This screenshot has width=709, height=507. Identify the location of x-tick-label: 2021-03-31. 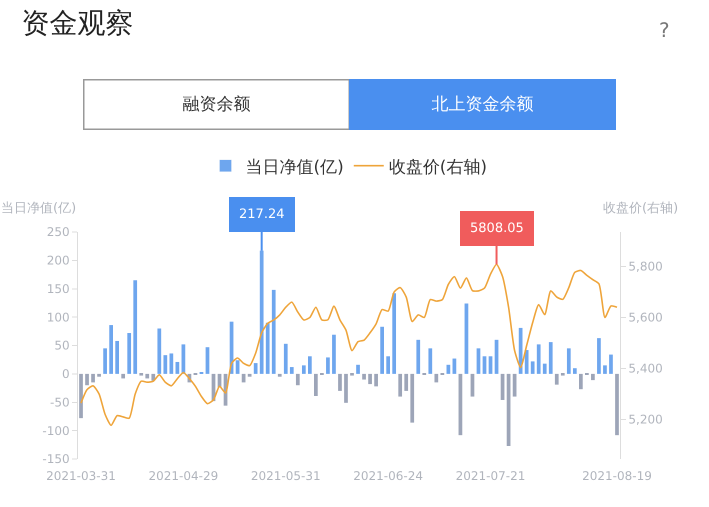
(81, 476).